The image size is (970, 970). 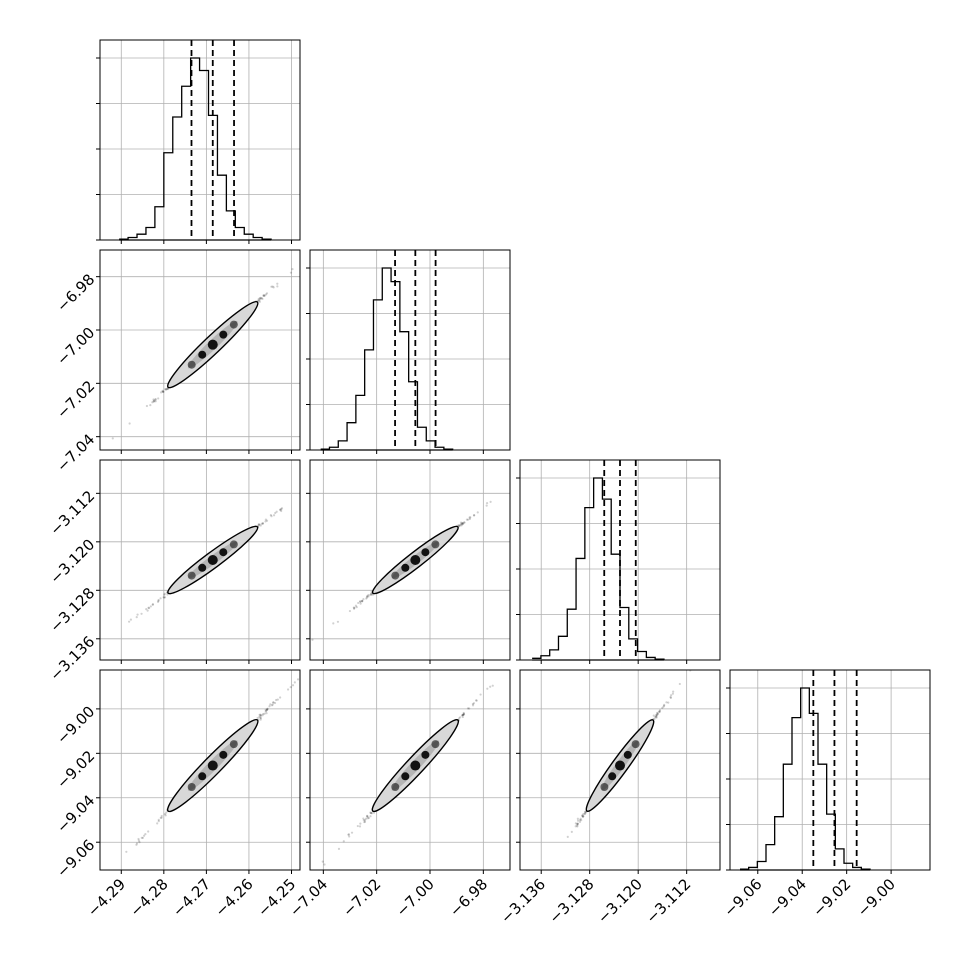 What do you see at coordinates (75, 813) in the screenshot?
I see `y-tick-label: −9.04` at bounding box center [75, 813].